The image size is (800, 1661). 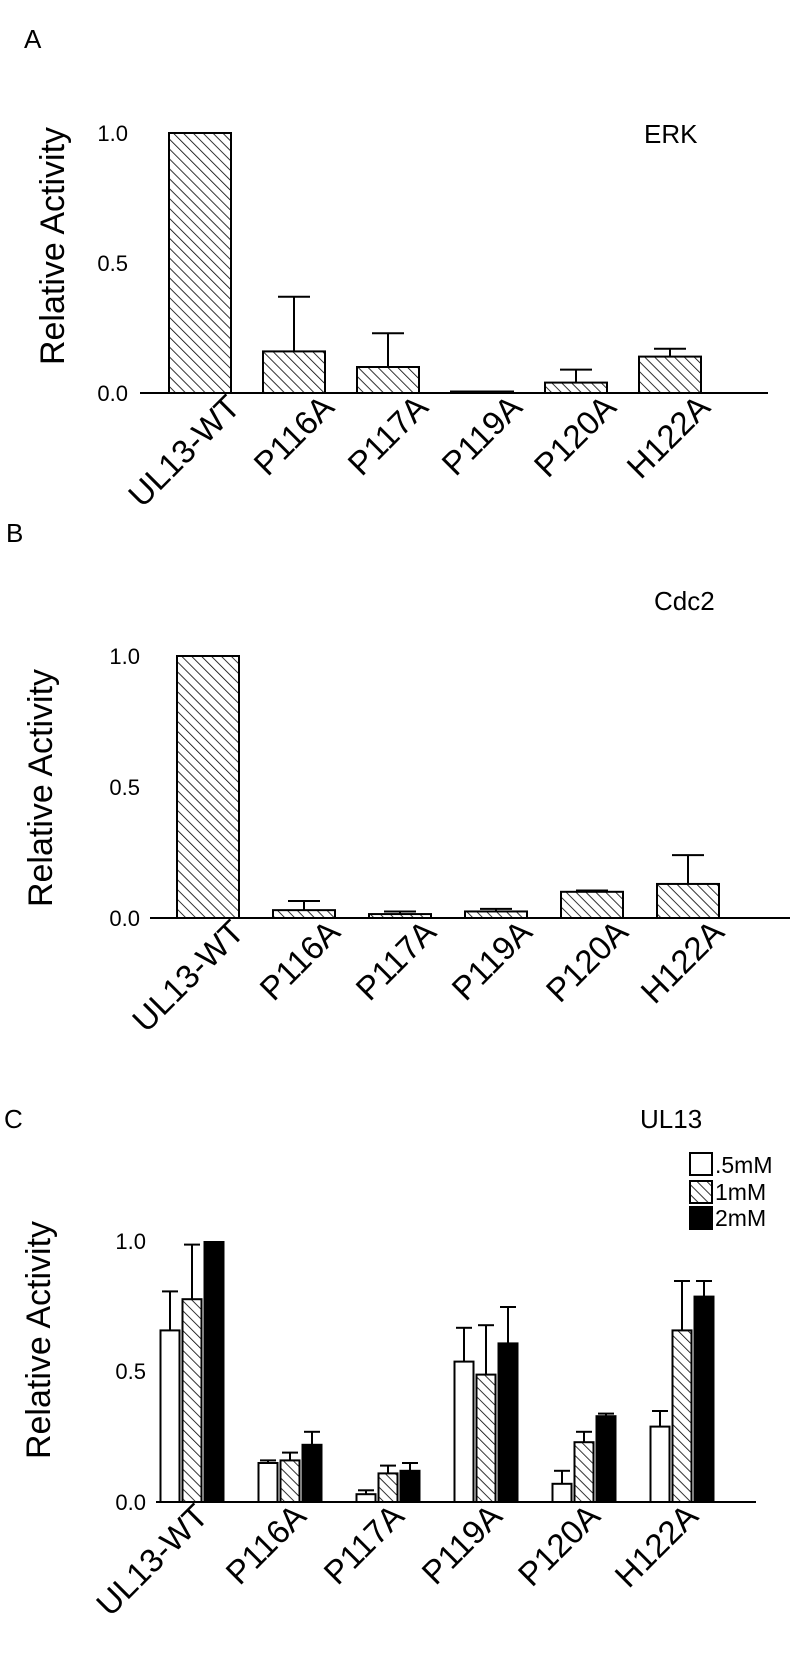 I want to click on y-ticks-c: 0.0 0.5 1.0, so click(x=130, y=1372).